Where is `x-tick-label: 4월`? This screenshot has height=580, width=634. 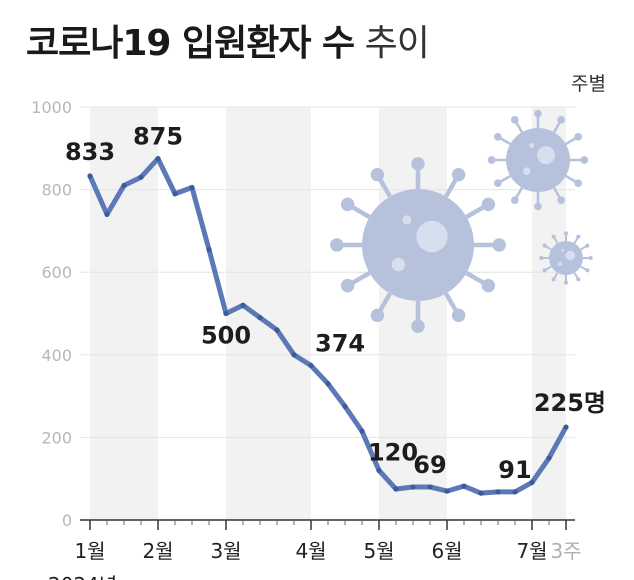
x-tick-label: 4월 is located at coordinates (310, 551).